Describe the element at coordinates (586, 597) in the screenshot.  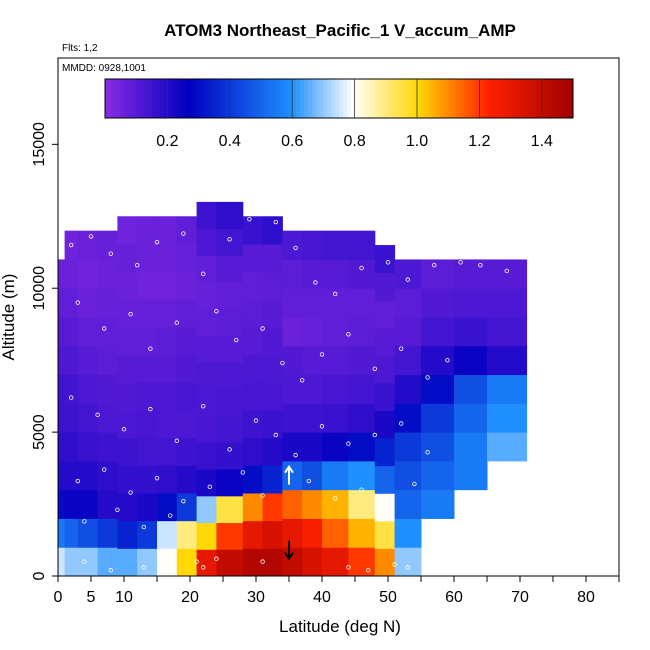
I see `x-tick-label: 80` at that location.